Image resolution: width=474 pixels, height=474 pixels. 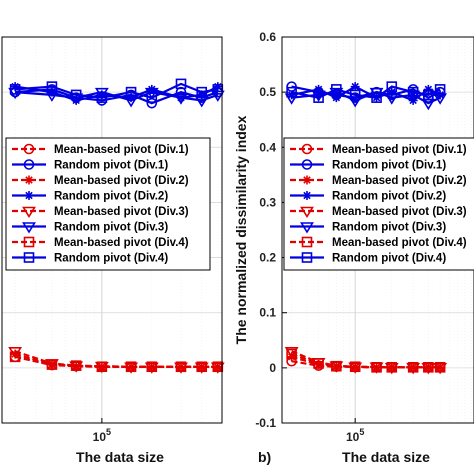 What do you see at coordinates (267, 202) in the screenshot?
I see `y-tick-label: 0.3` at bounding box center [267, 202].